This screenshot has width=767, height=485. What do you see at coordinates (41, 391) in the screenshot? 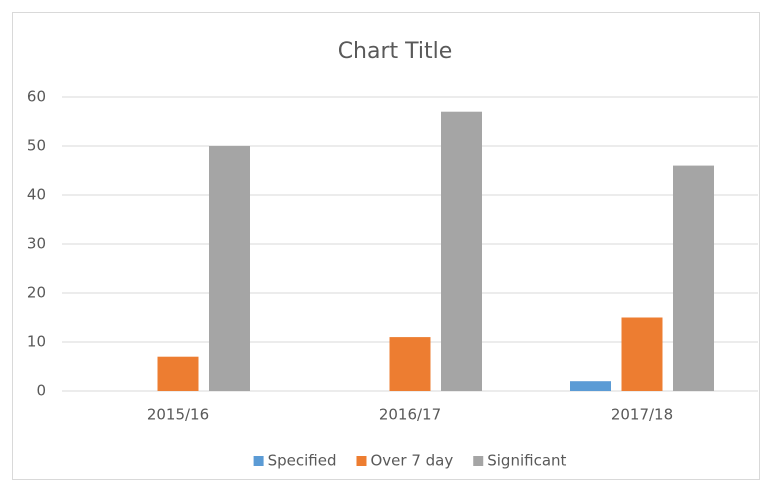
I see `y-tick-label: 0` at bounding box center [41, 391].